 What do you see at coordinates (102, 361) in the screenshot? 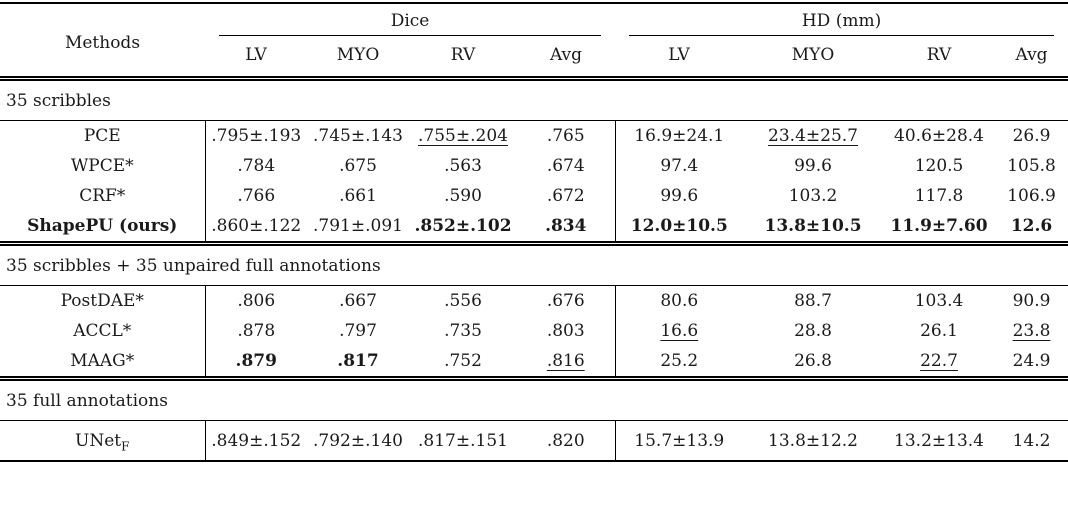
I see `method-name: MAAG*` at bounding box center [102, 361].